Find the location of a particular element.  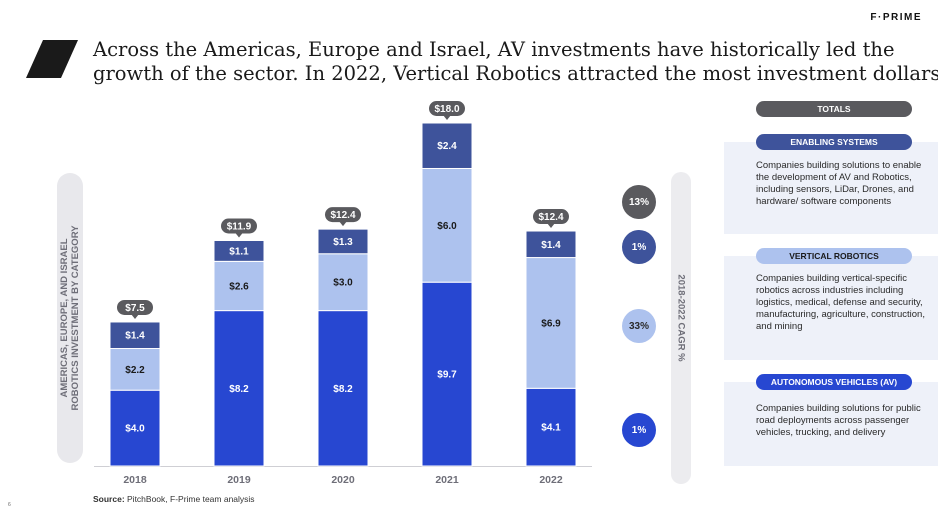

x-tick-label: 2019 is located at coordinates (239, 480).